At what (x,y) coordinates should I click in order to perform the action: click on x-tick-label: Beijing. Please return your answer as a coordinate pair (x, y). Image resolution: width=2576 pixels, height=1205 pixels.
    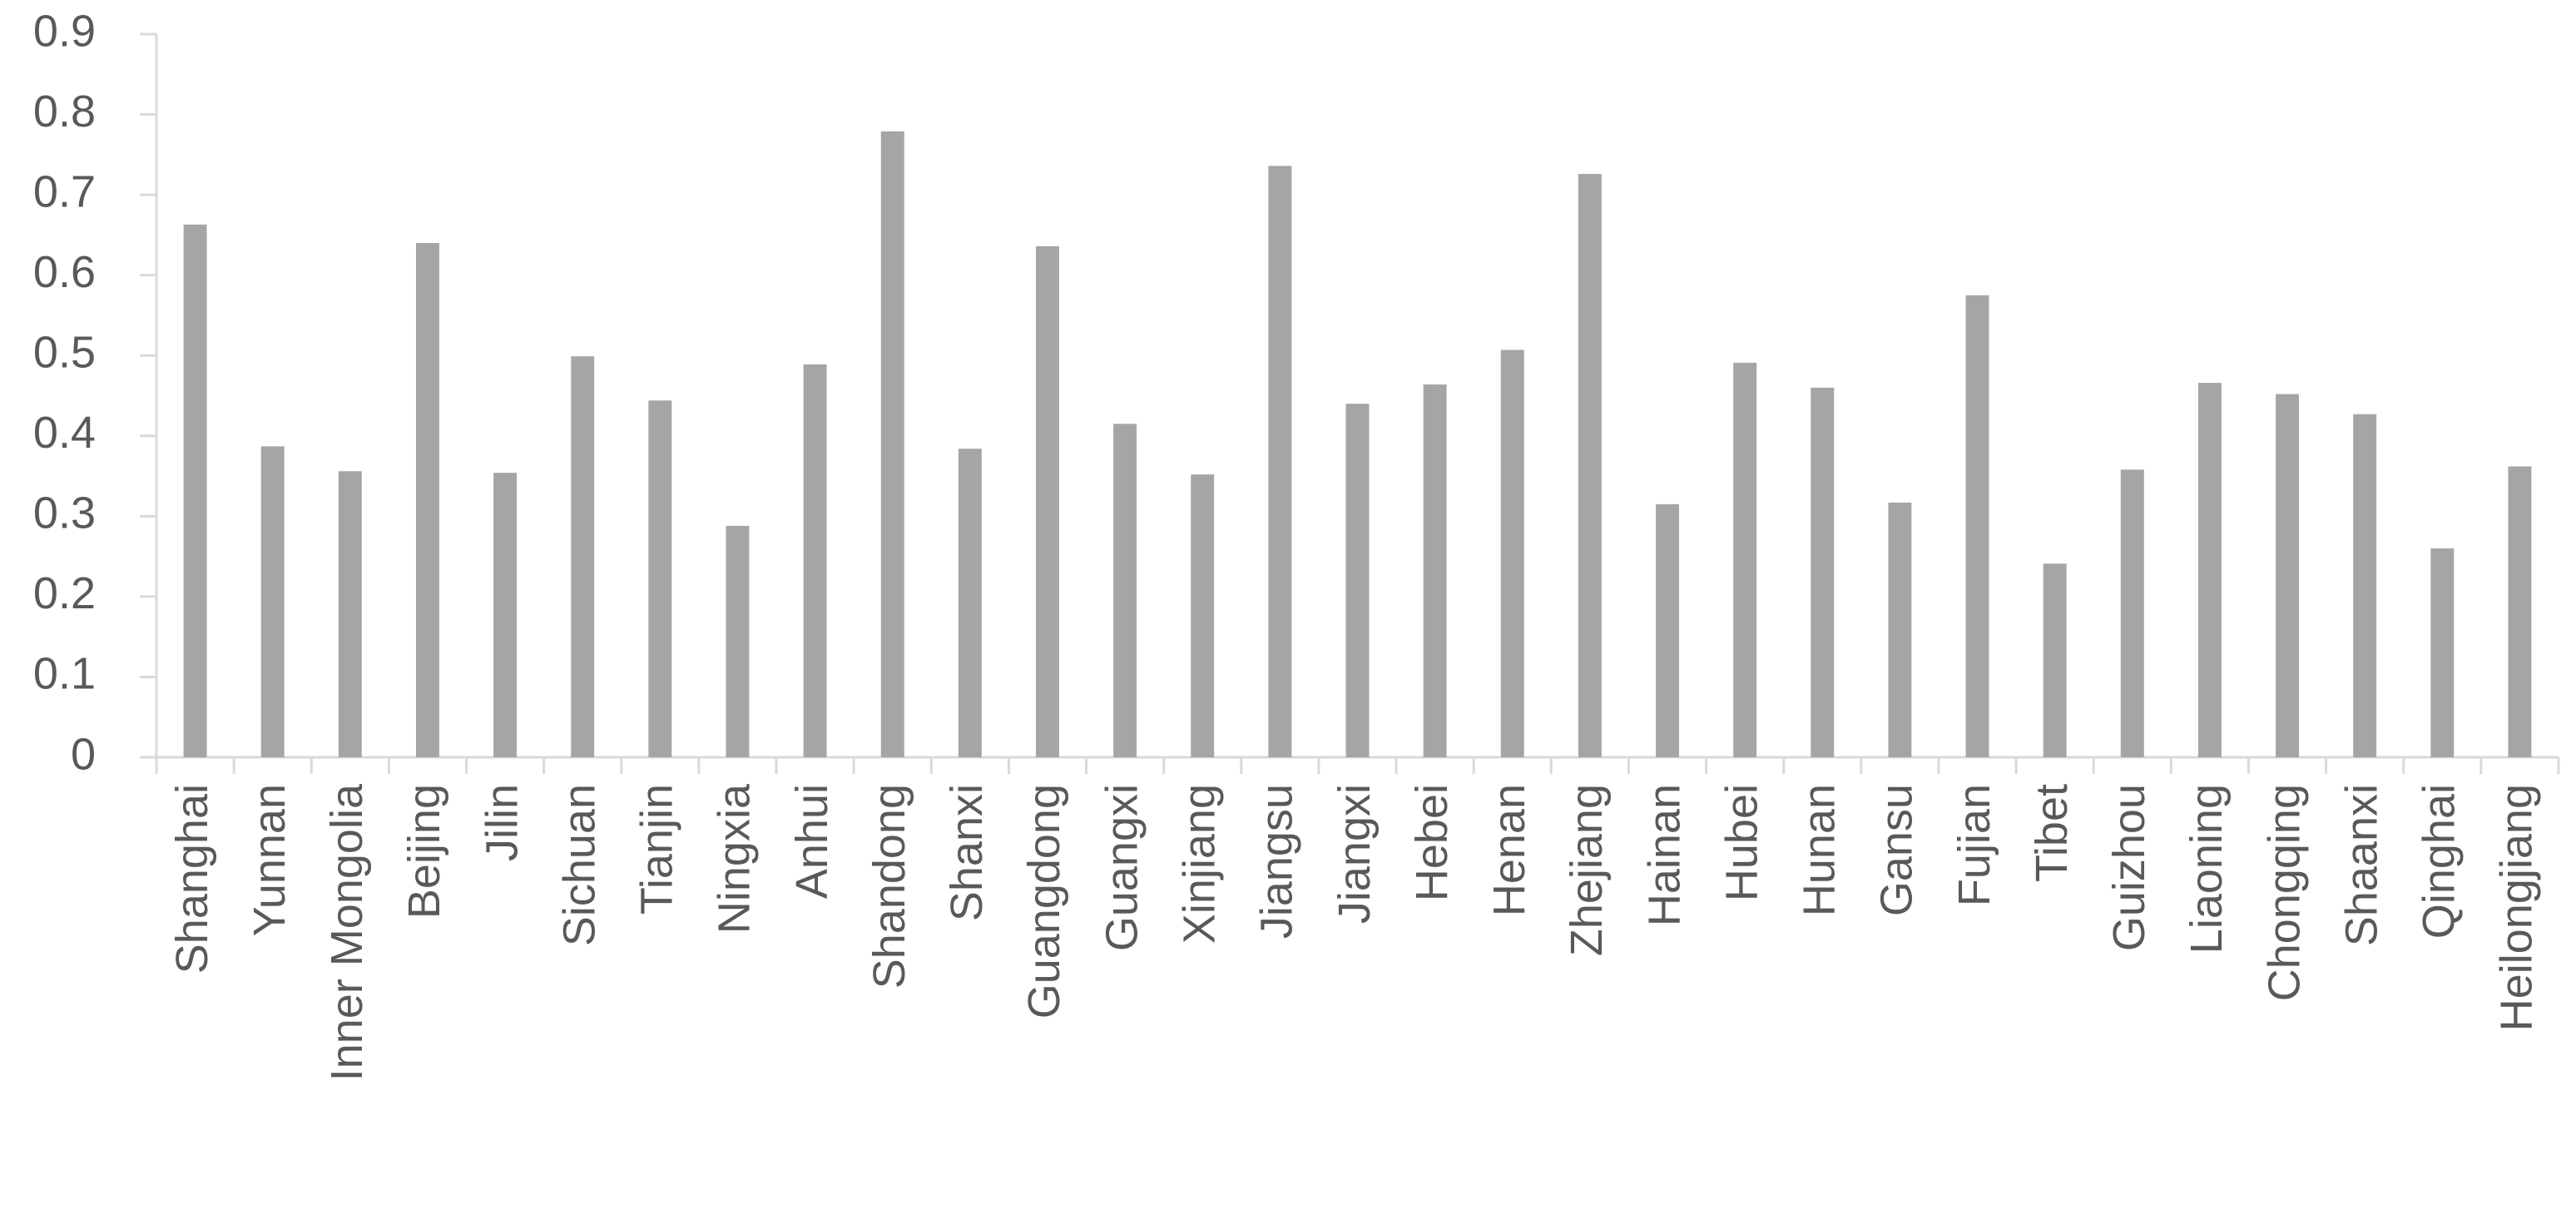
    Looking at the image, I should click on (424, 851).